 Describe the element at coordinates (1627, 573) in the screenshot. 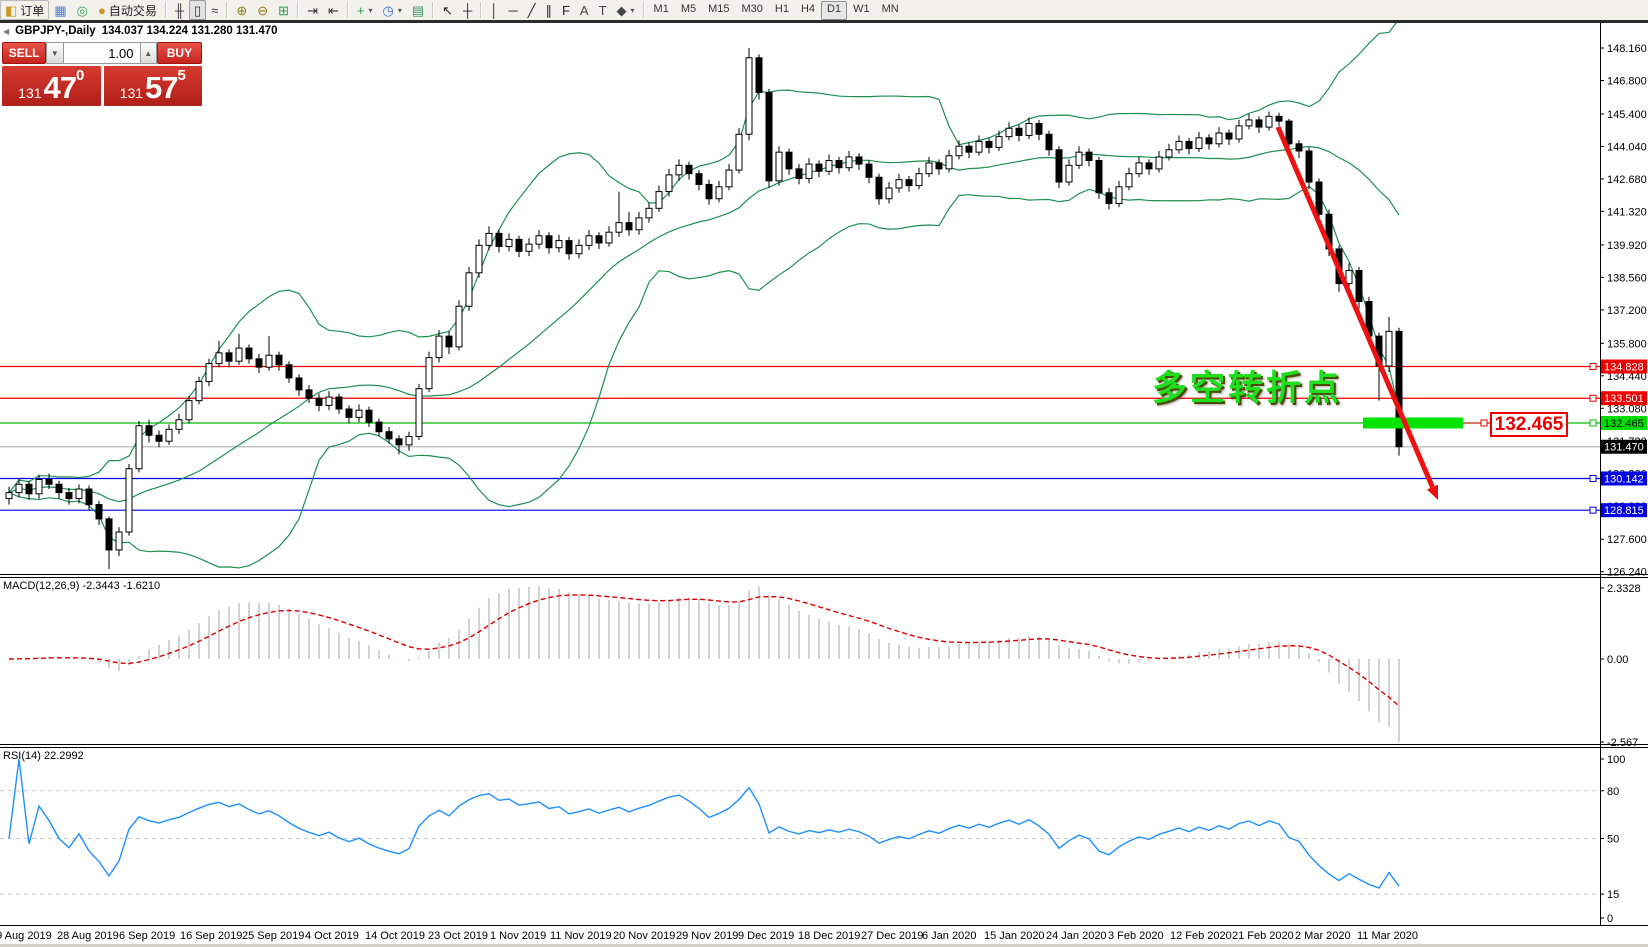

I see `axis-tick-label: 126.240` at that location.